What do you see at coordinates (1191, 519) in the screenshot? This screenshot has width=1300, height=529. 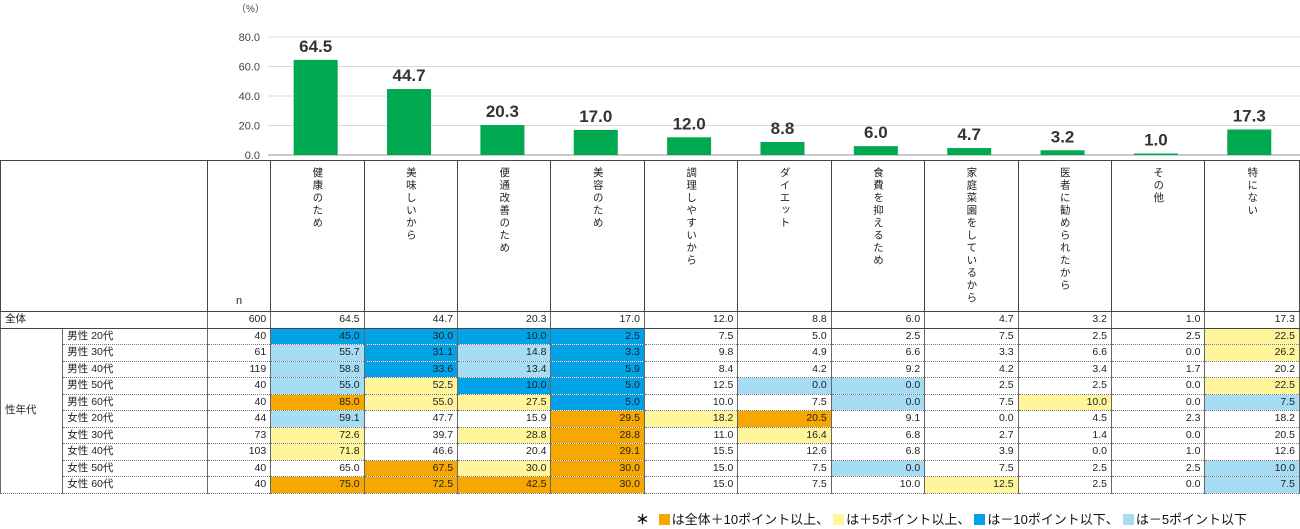 I see `legend-text: は－5ポイント以下` at bounding box center [1191, 519].